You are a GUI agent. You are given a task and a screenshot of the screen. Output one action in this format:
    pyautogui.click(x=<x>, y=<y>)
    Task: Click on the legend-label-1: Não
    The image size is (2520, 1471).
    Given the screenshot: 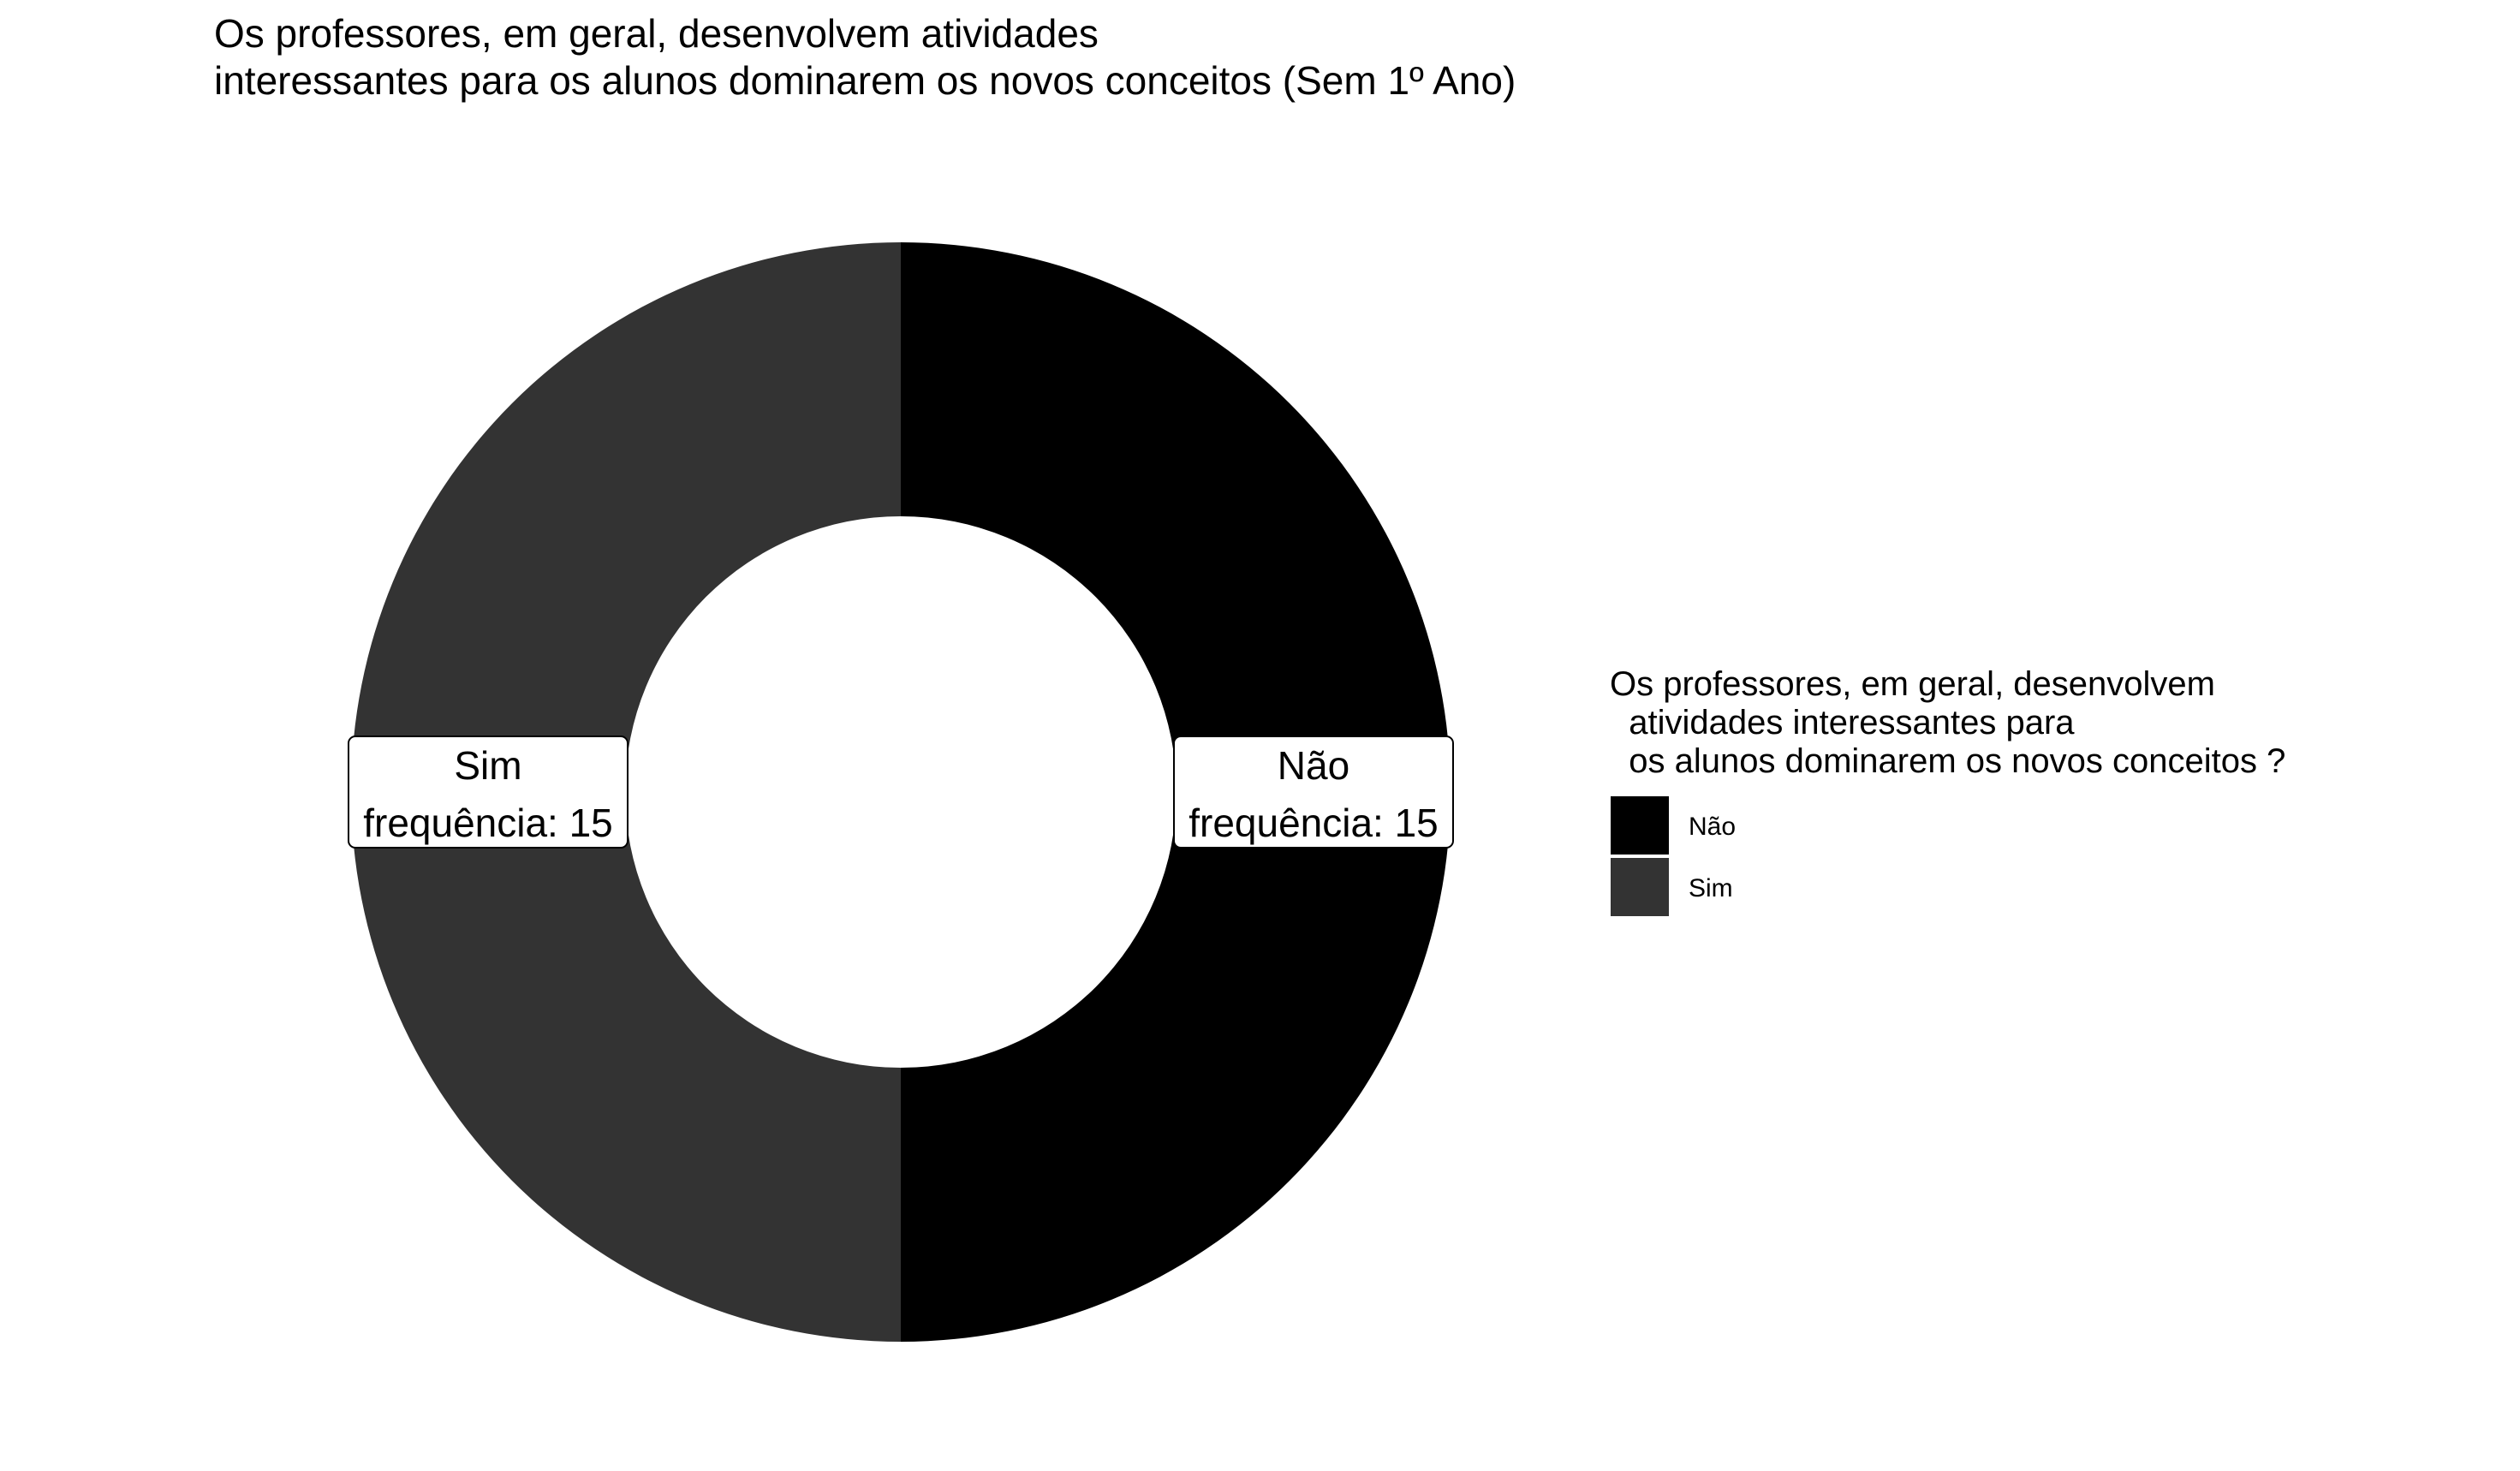 What is the action you would take?
    pyautogui.click(x=1713, y=827)
    